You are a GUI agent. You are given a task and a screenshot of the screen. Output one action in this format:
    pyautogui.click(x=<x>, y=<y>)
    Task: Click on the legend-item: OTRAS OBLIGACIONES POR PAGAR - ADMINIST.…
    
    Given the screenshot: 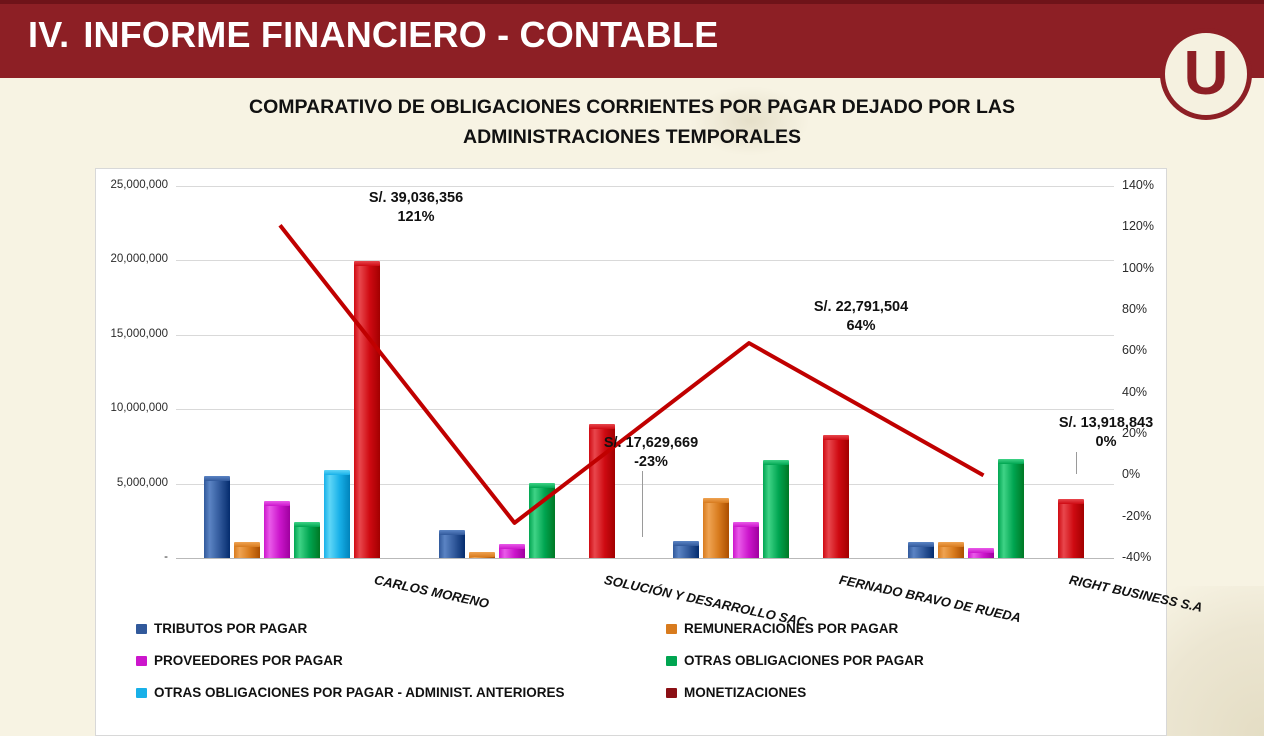 What is the action you would take?
    pyautogui.click(x=401, y=692)
    